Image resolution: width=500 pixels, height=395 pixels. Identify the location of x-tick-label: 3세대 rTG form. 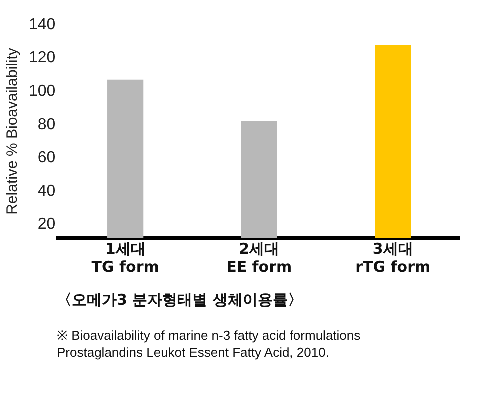
(393, 258).